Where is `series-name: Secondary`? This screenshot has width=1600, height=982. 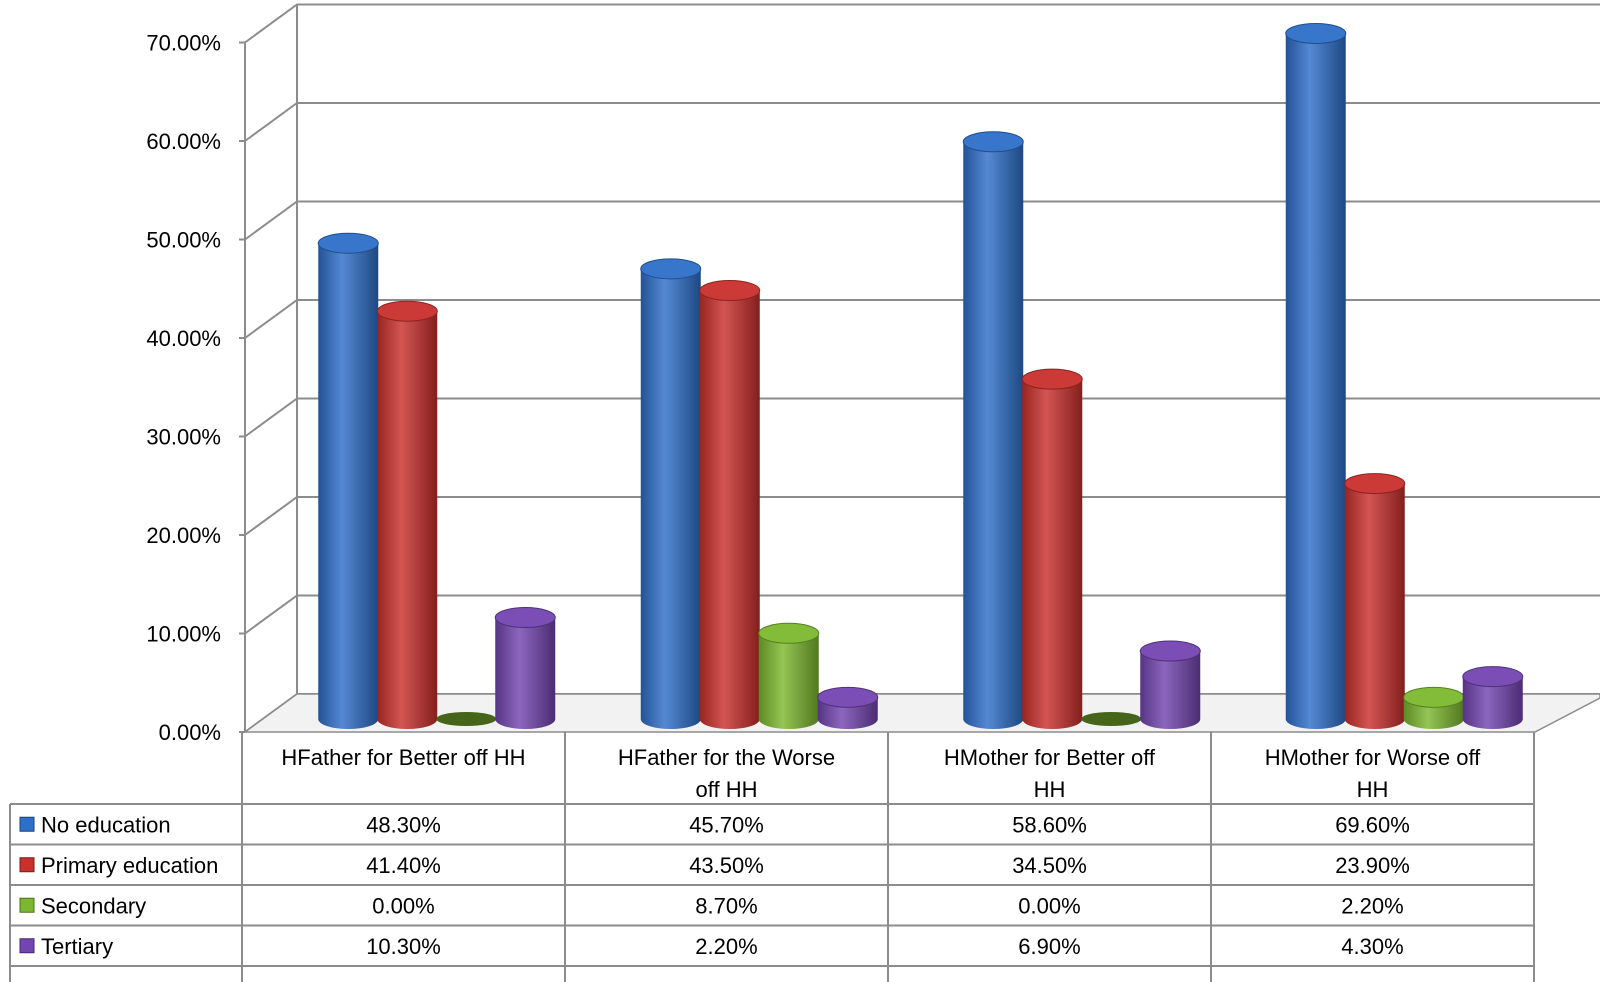
series-name: Secondary is located at coordinates (93, 905).